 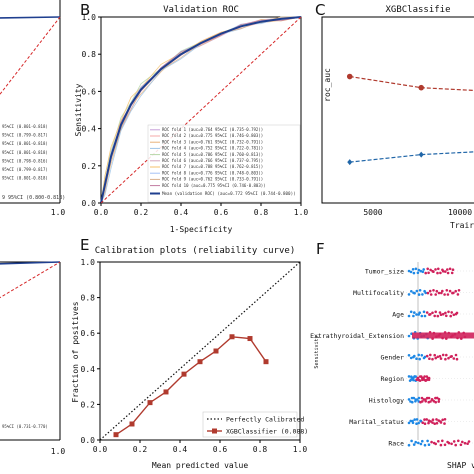 I want to click on panel-e-x-tick-label: 0.4, so click(x=180, y=449).